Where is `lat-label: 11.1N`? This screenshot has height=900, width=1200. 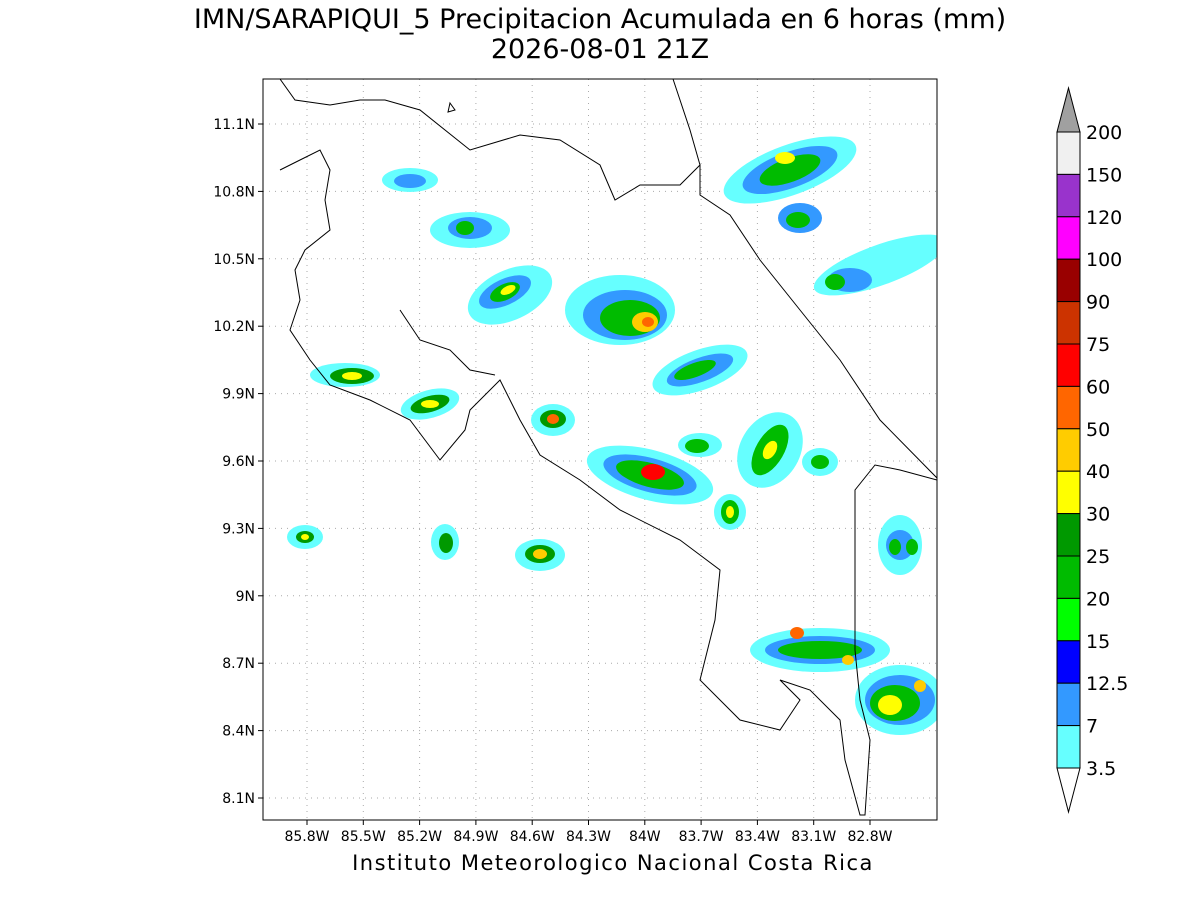 lat-label: 11.1N is located at coordinates (234, 125).